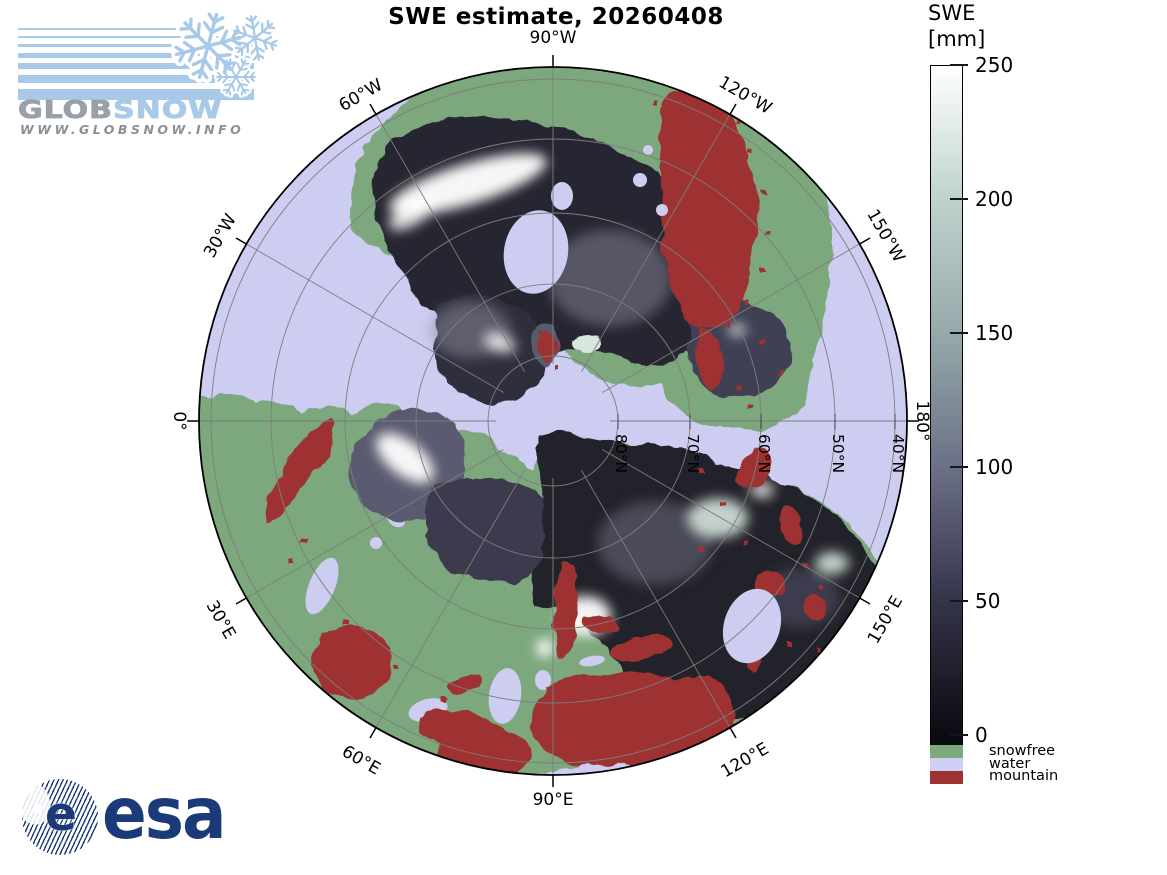 This screenshot has width=1167, height=875. I want to click on land-ireland, so click(233, 498).